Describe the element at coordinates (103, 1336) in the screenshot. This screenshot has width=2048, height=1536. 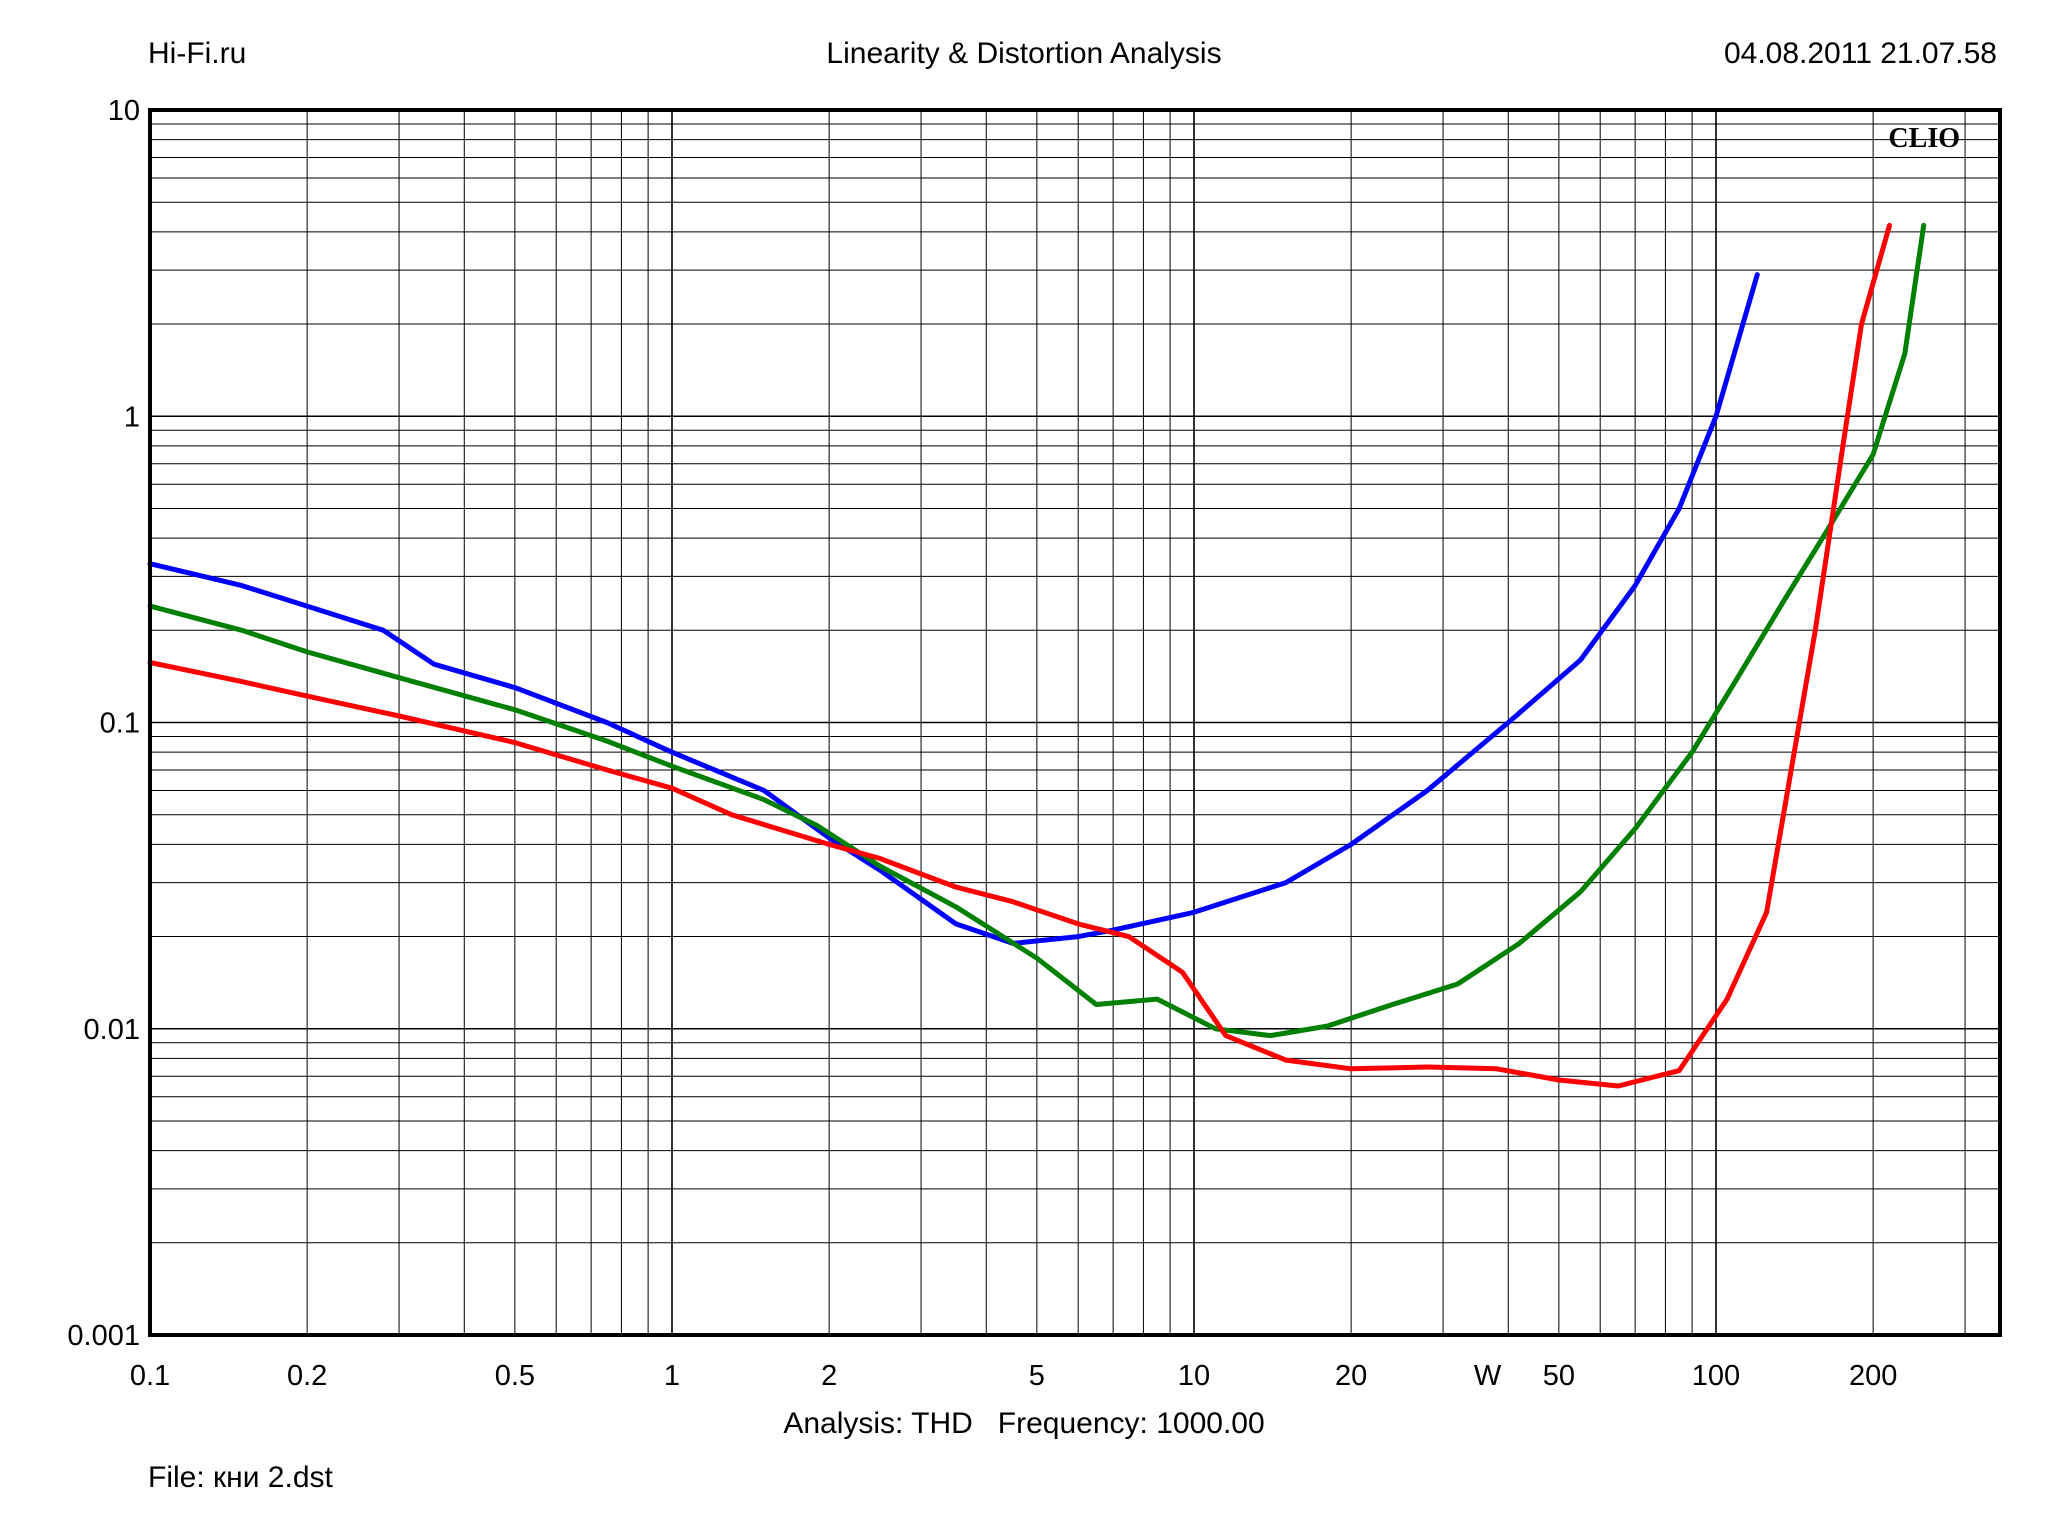
I see `y-tick-label: 0.001` at that location.